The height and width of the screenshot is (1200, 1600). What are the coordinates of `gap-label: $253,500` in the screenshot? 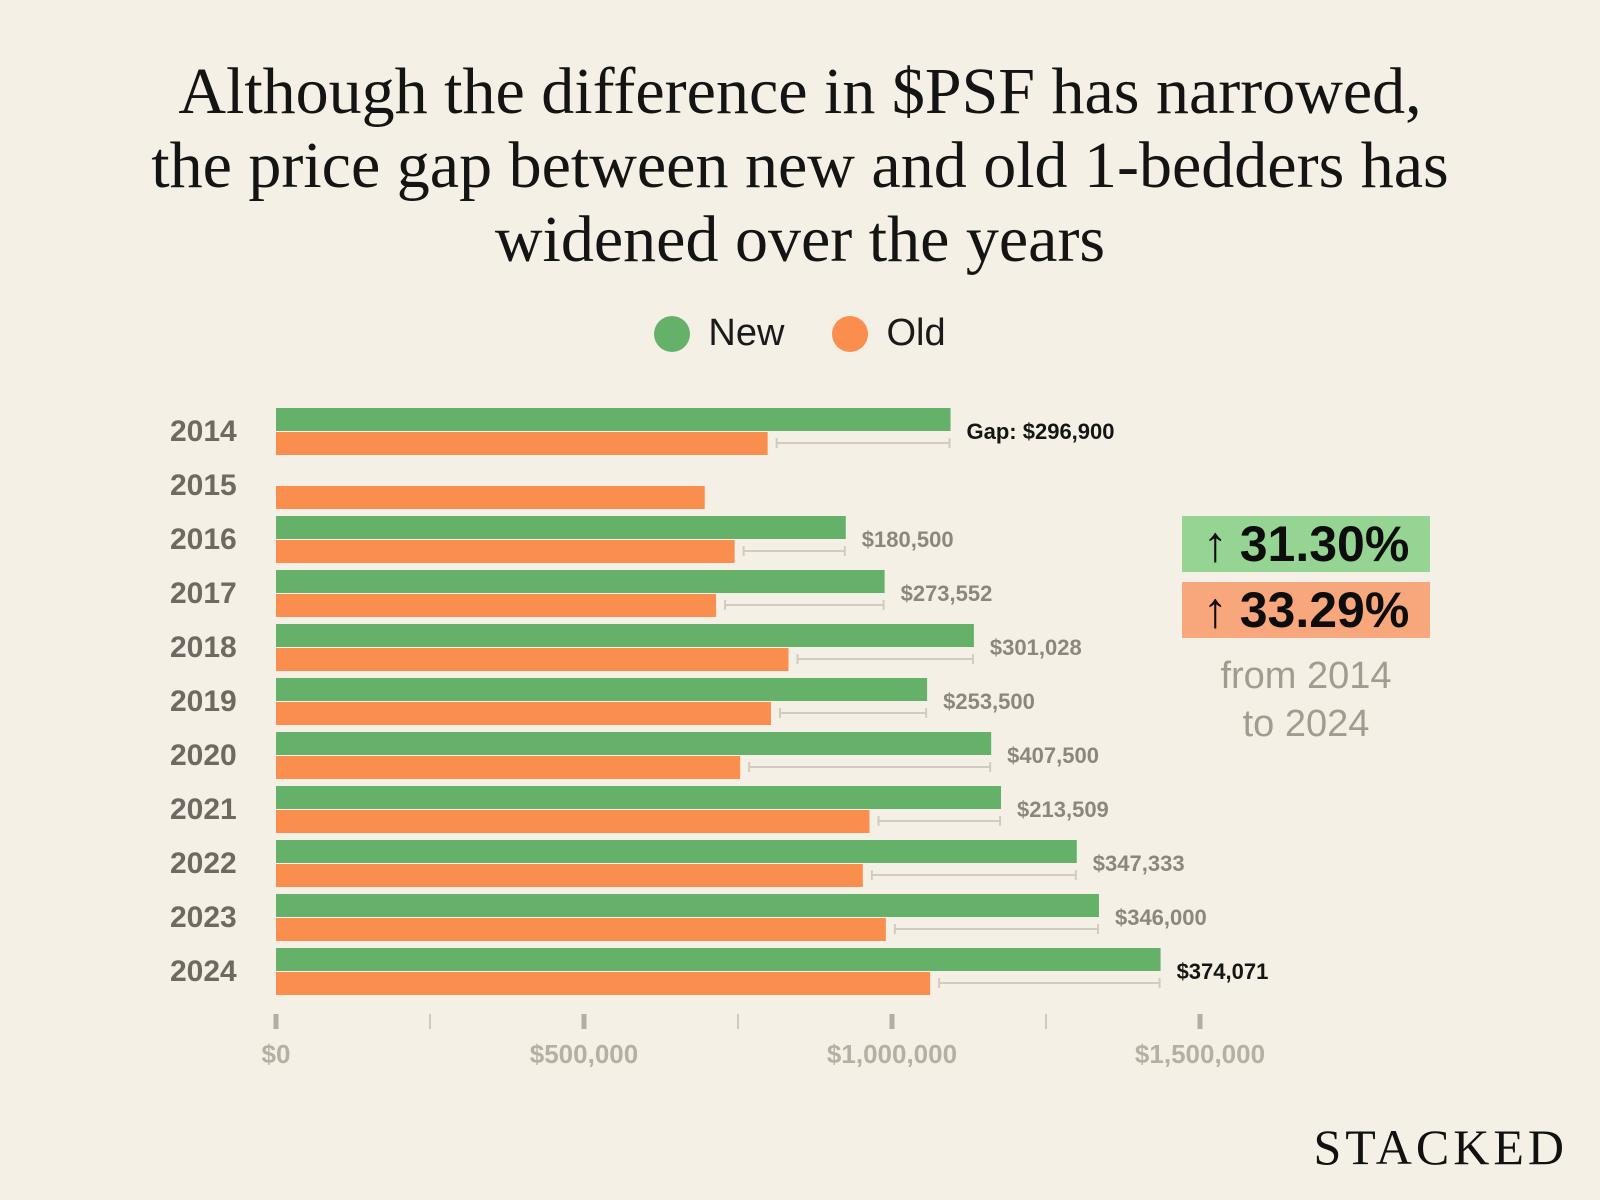 It's located at (989, 701).